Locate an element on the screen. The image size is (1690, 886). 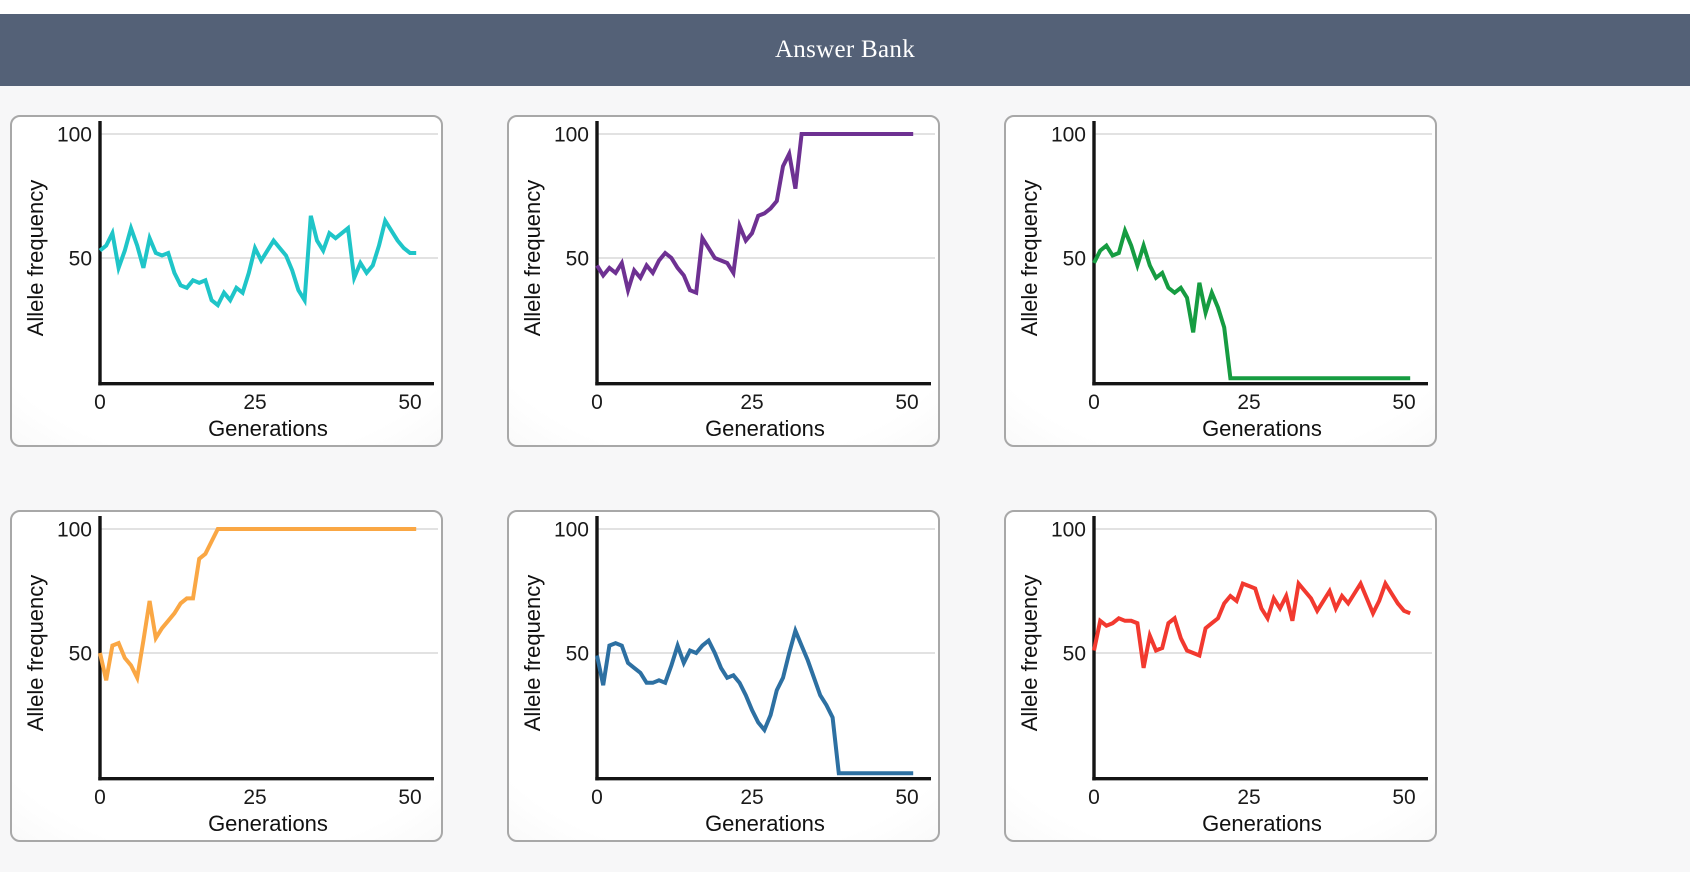
allele-frequency-chart-orange-fixation-near-generation-20: 50 100 0 25 50 Generations Allele frequency is located at coordinates (230, 676).